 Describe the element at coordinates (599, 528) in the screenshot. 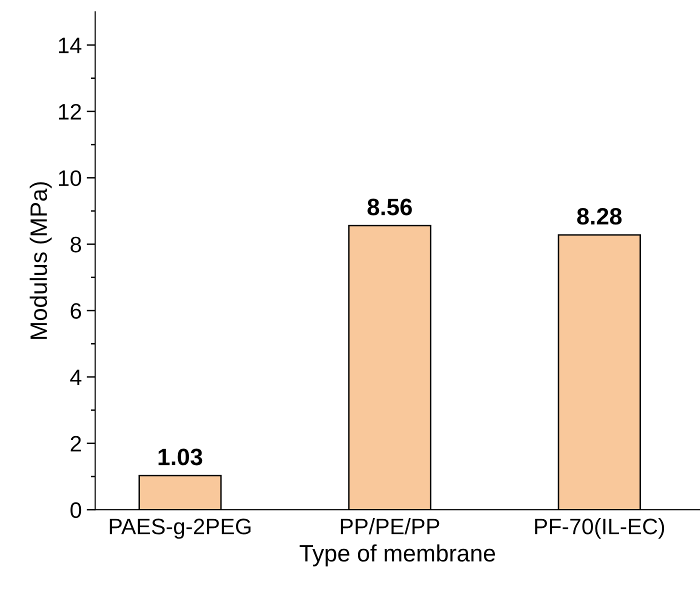

I see `x-tick-label: PF-70(IL-EC)` at that location.